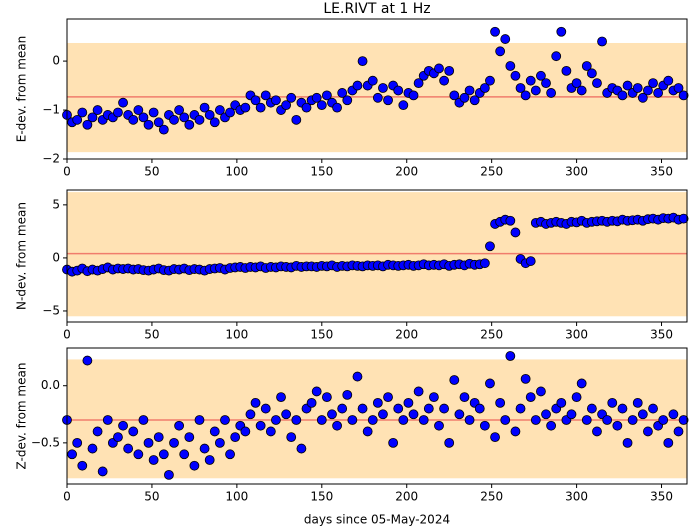 The width and height of the screenshot is (692, 531). I want to click on y-tick-label: −5, so click(51, 310).